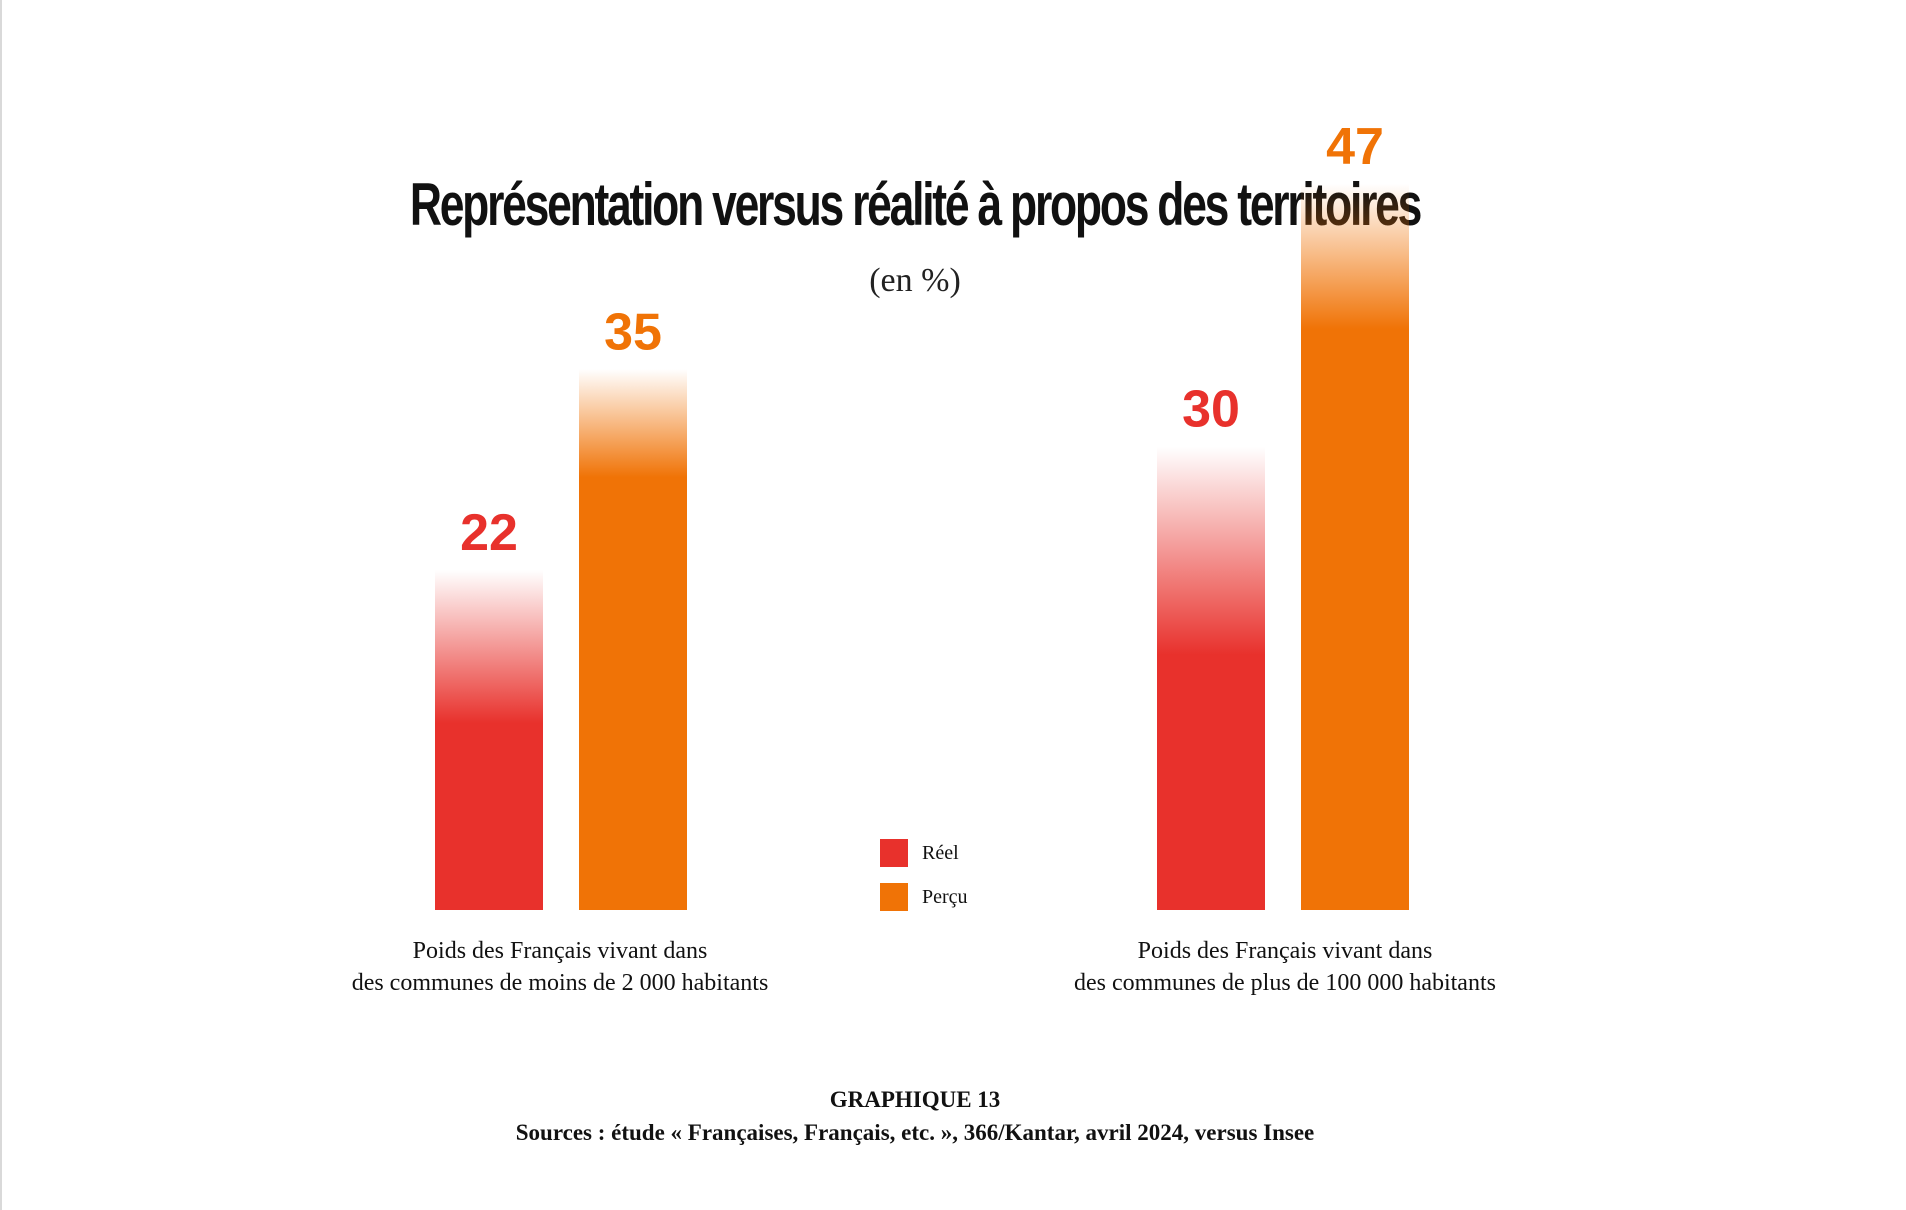 The width and height of the screenshot is (1906, 1210). I want to click on value-label-percu-group-1: 47, so click(1355, 147).